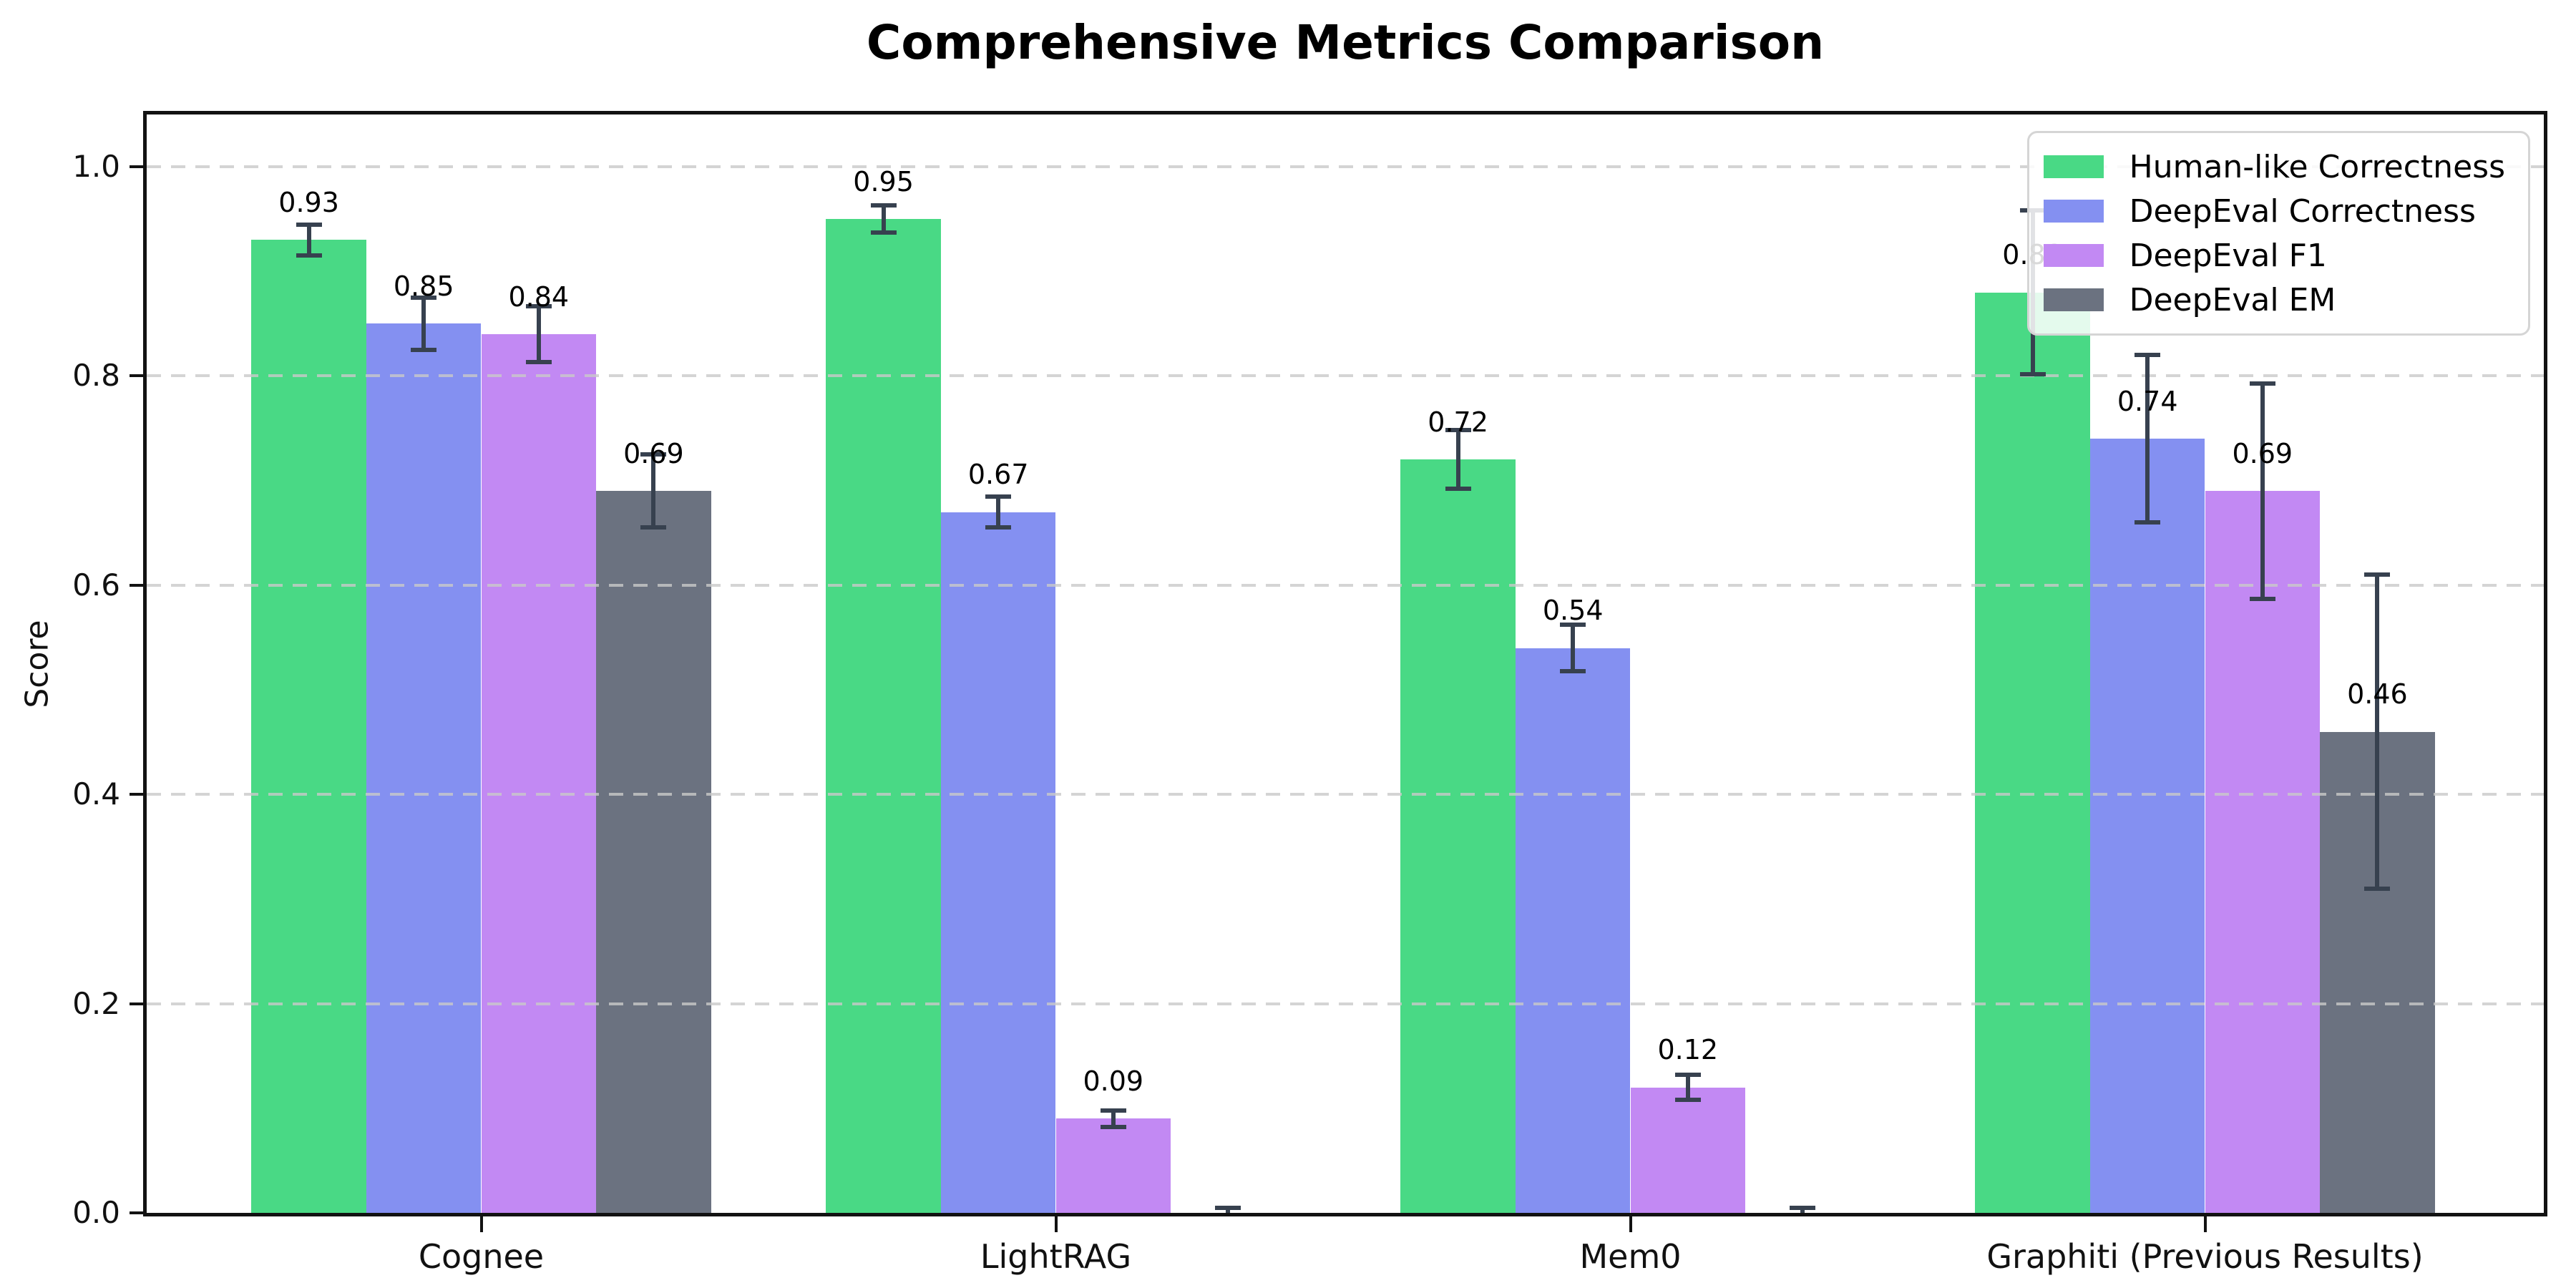 The width and height of the screenshot is (2576, 1288). What do you see at coordinates (2147, 401) in the screenshot?
I see `bar-value-label: 0.74` at bounding box center [2147, 401].